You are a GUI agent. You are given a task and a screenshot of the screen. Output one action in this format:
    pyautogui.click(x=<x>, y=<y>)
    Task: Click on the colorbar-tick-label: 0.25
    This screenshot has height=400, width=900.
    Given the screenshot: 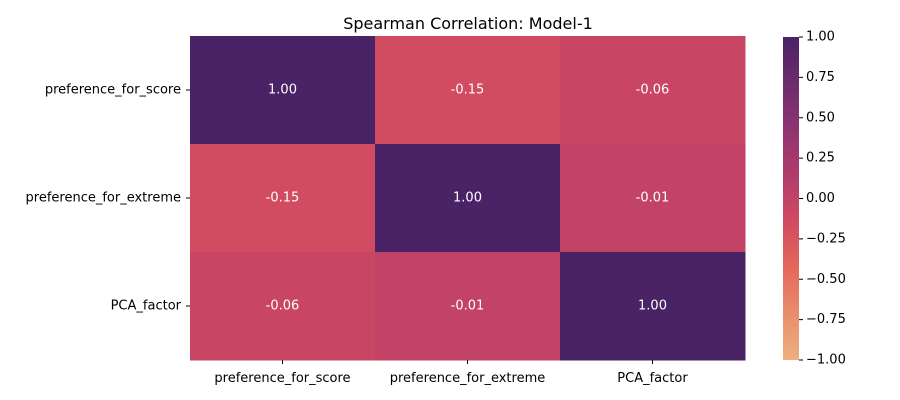 What is the action you would take?
    pyautogui.click(x=820, y=158)
    